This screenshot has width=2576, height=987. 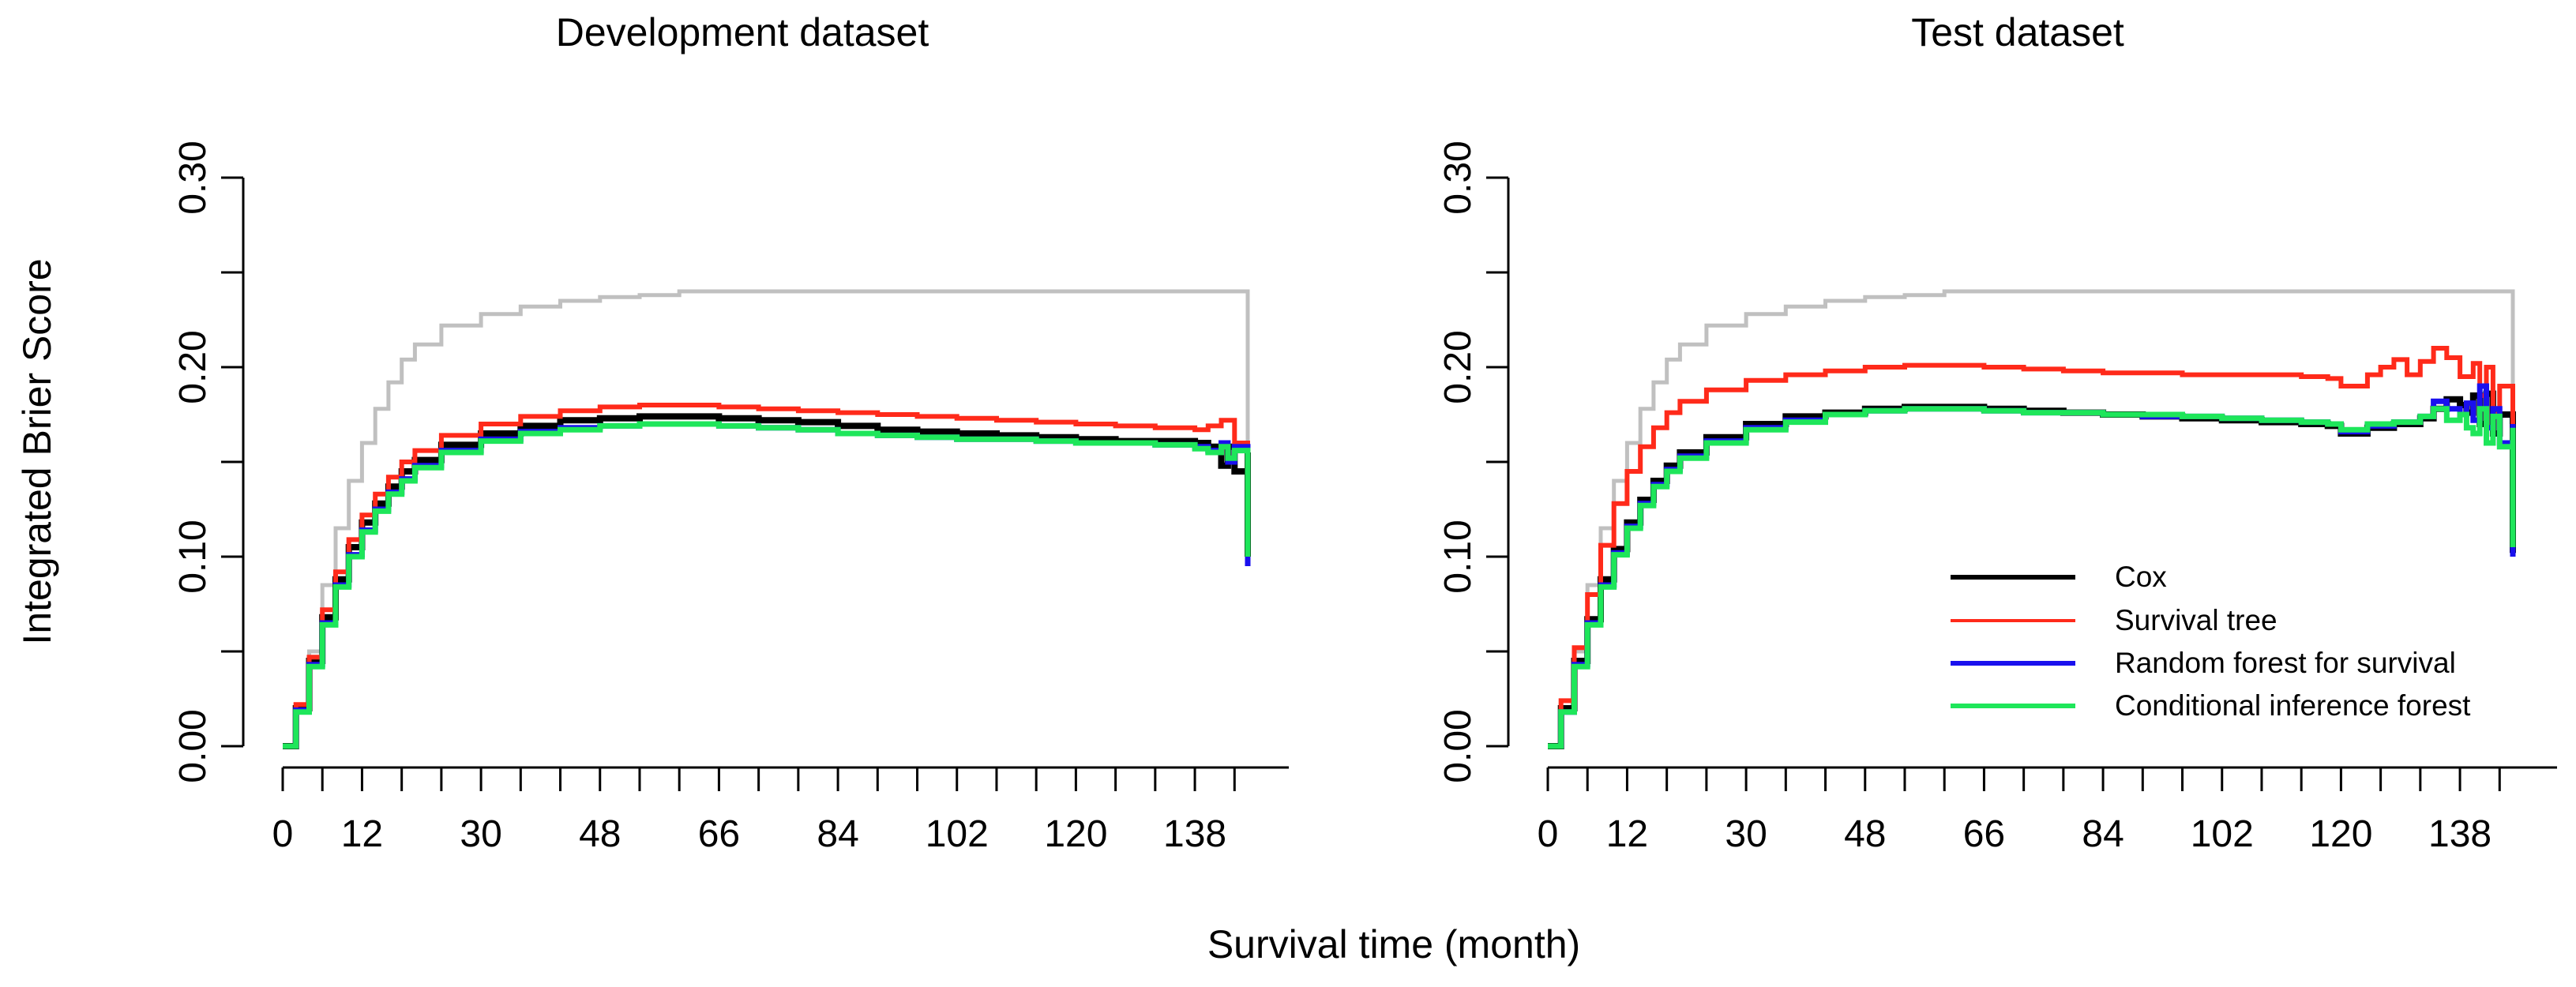 I want to click on series-line-survival-tree, so click(x=766, y=576).